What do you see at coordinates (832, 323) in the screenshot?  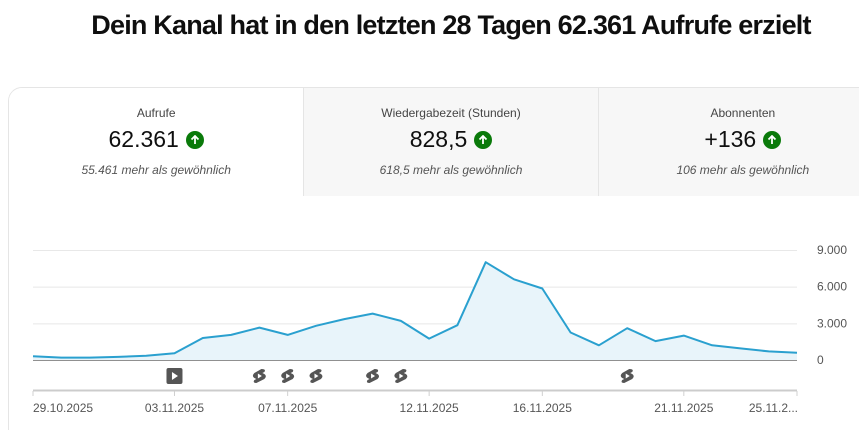 I see `y-tick-label: 3.000` at bounding box center [832, 323].